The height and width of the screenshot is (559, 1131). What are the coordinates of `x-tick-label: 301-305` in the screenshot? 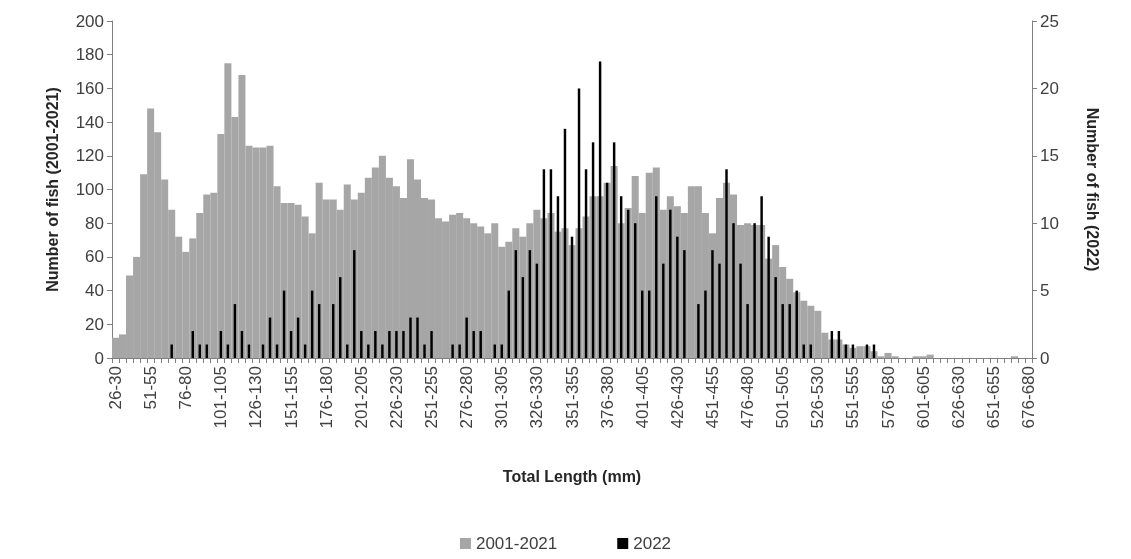 It's located at (502, 397).